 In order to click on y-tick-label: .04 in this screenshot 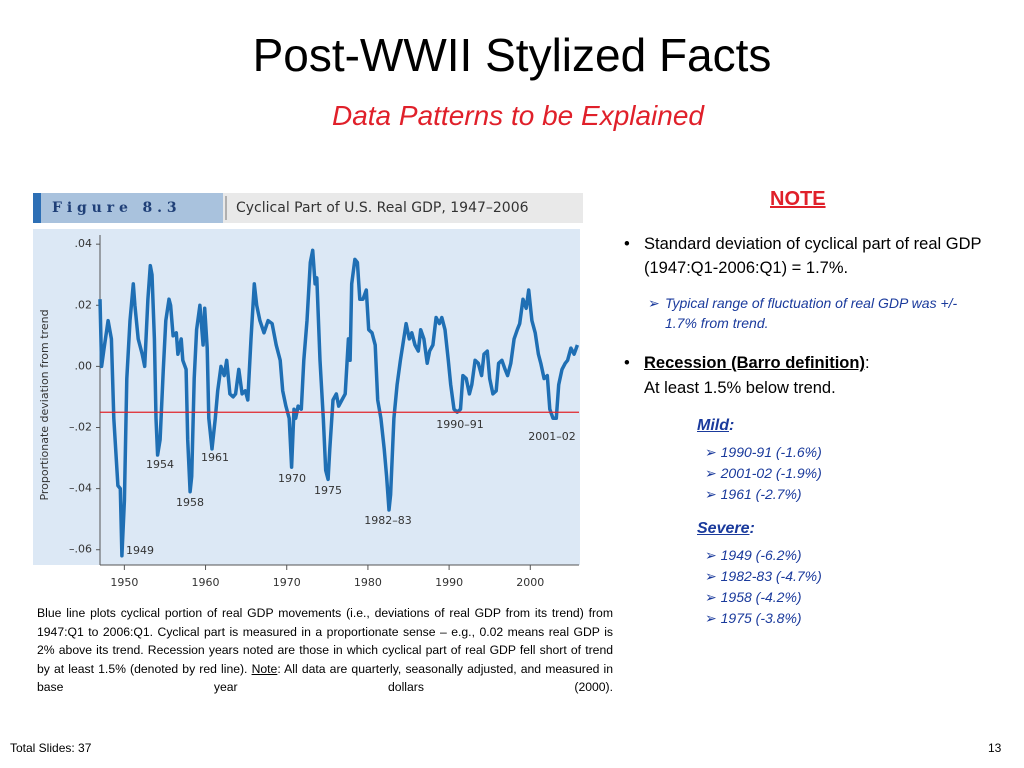, I will do `click(84, 243)`.